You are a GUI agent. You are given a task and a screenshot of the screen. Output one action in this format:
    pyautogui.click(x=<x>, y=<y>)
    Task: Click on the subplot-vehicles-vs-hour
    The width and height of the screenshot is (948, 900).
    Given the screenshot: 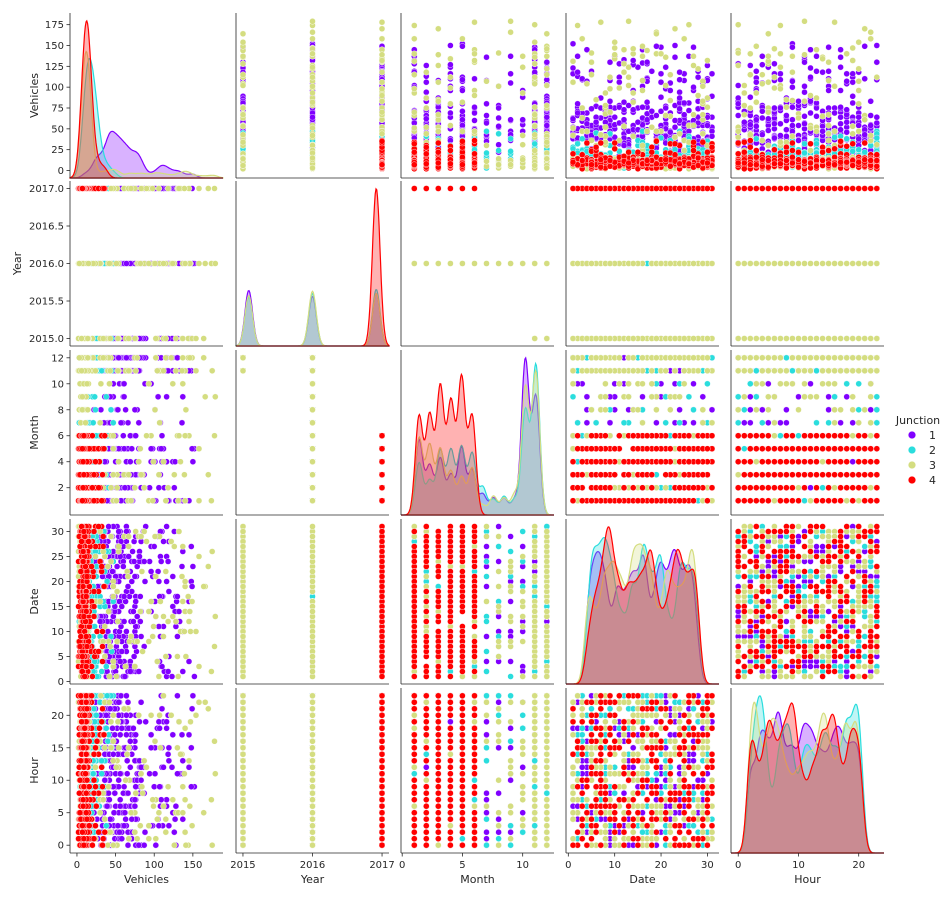 What is the action you would take?
    pyautogui.click(x=807, y=96)
    